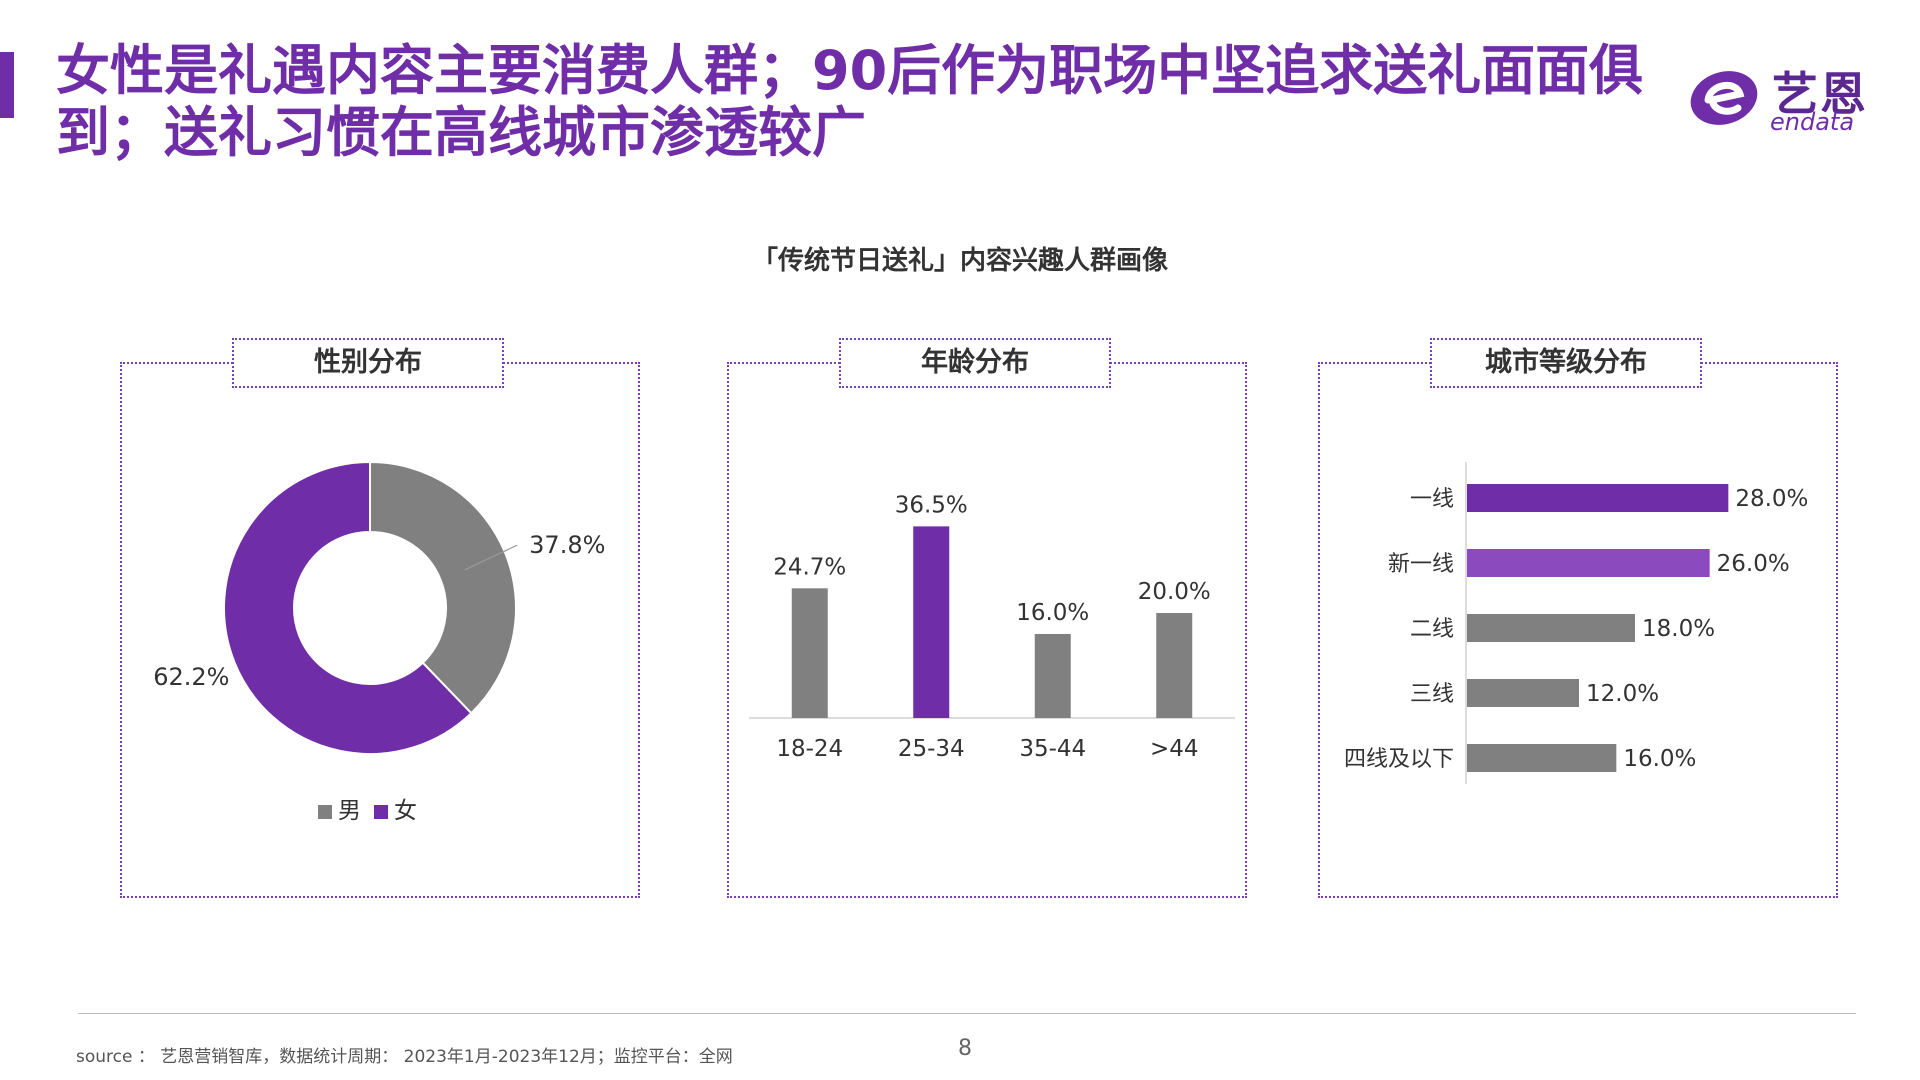 Image resolution: width=1920 pixels, height=1080 pixels. I want to click on footer-divider, so click(967, 1013).